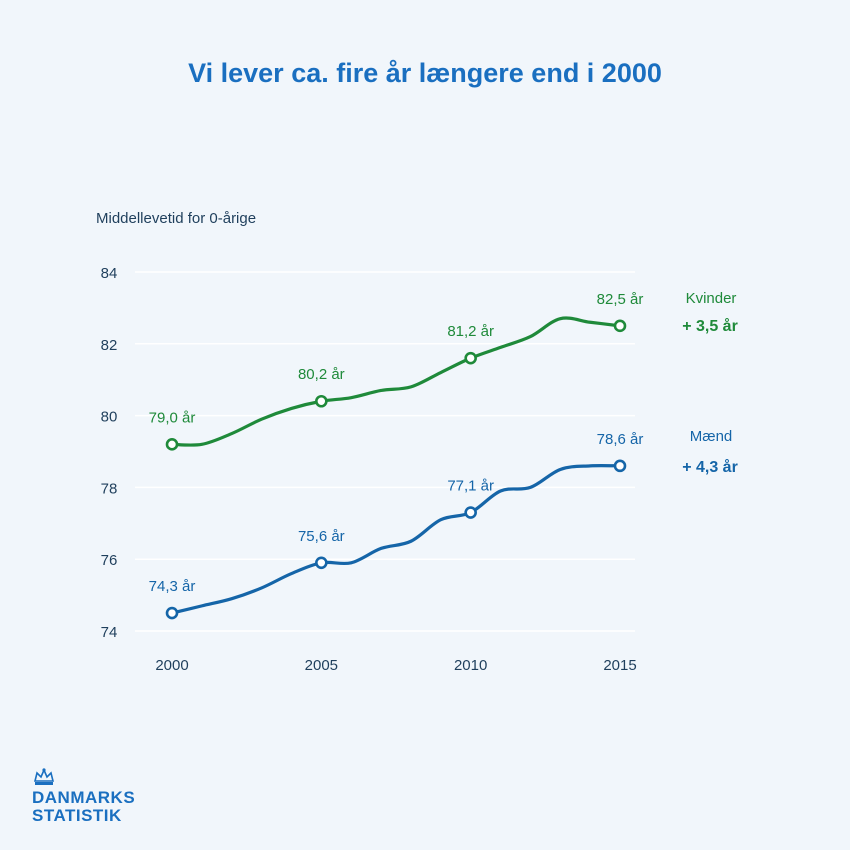  What do you see at coordinates (620, 439) in the screenshot?
I see `data-label: 78,6 år` at bounding box center [620, 439].